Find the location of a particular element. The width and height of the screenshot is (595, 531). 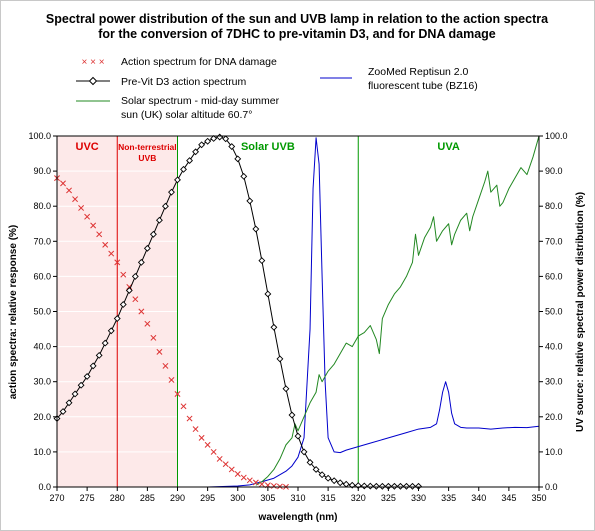

x-tick-label-6: 300 is located at coordinates (237, 498).